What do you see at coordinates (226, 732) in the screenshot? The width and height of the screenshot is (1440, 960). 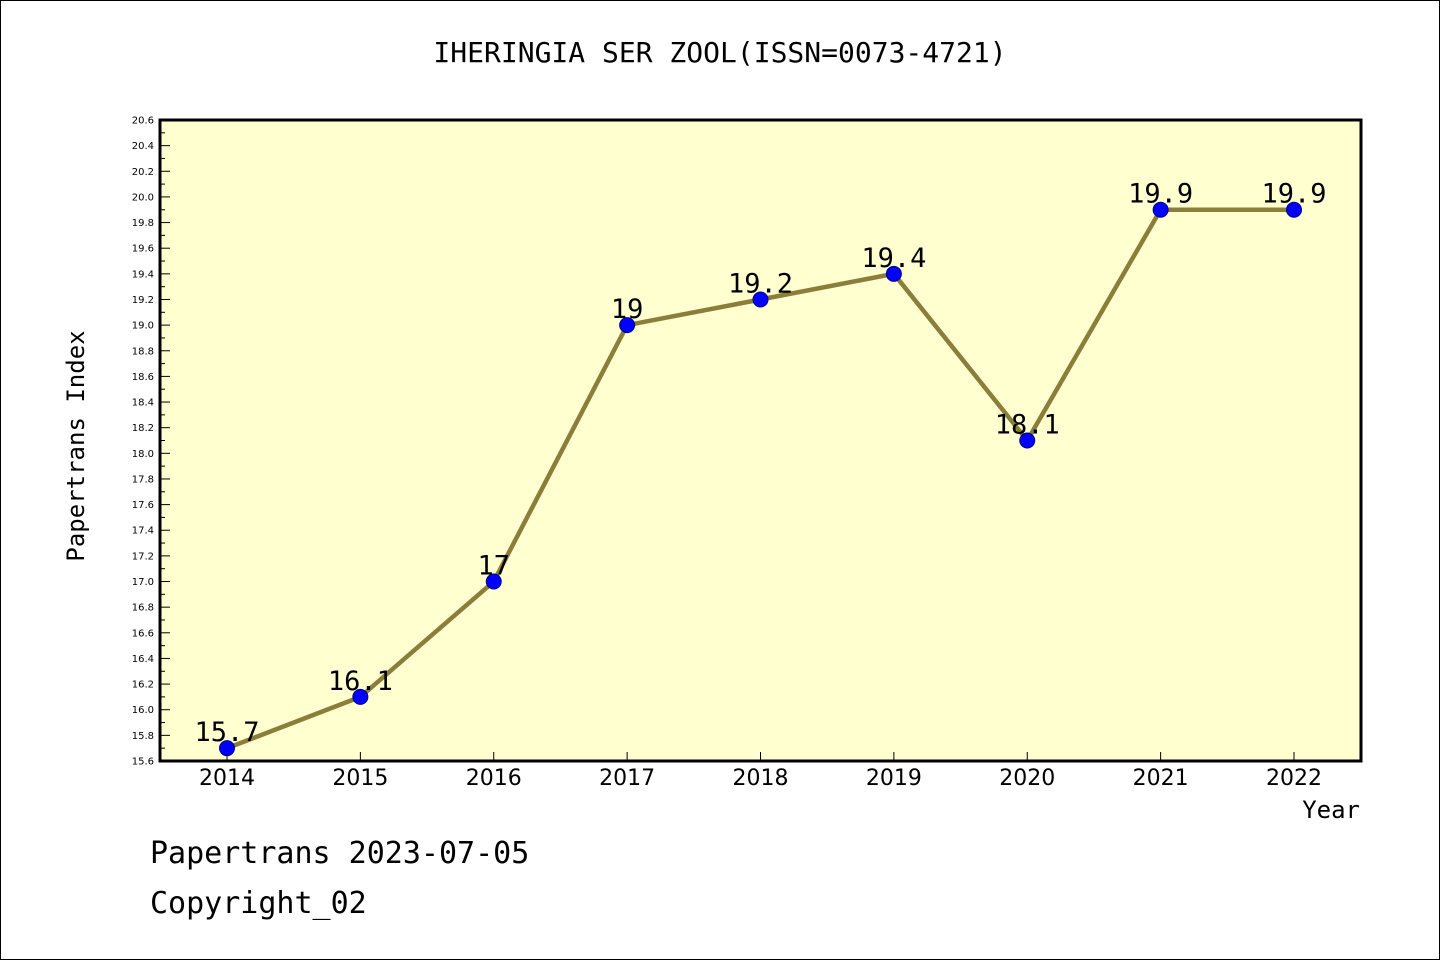 I see `data-label: 15.7` at bounding box center [226, 732].